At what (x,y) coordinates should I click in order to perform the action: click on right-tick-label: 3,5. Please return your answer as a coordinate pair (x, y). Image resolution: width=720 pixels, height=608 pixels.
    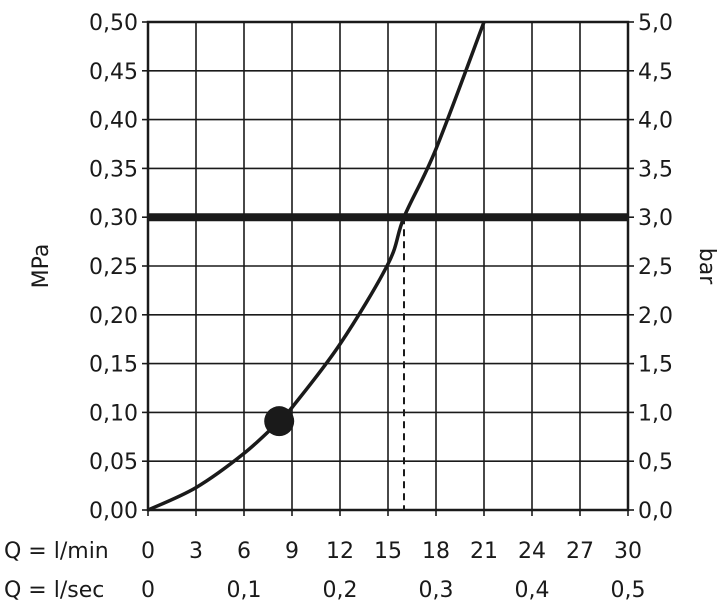
    Looking at the image, I should click on (655, 169).